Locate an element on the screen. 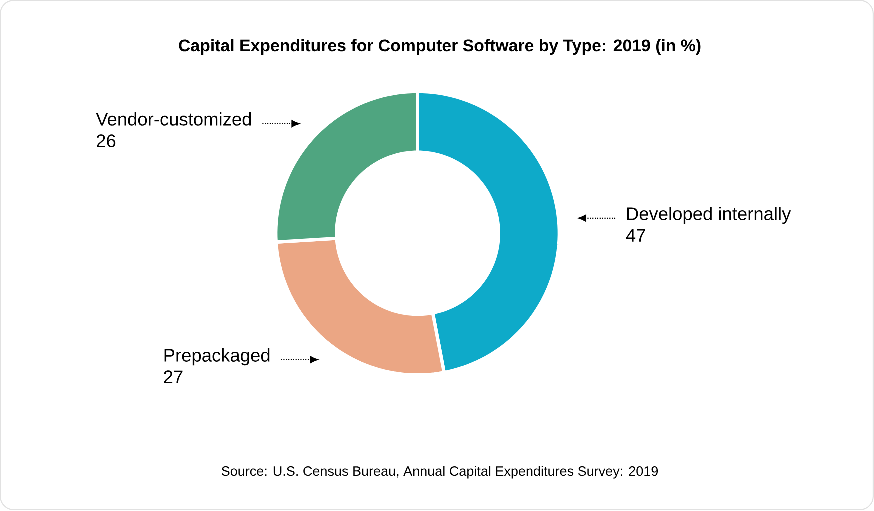 Image resolution: width=874 pixels, height=511 pixels. data-label: 47 is located at coordinates (636, 236).